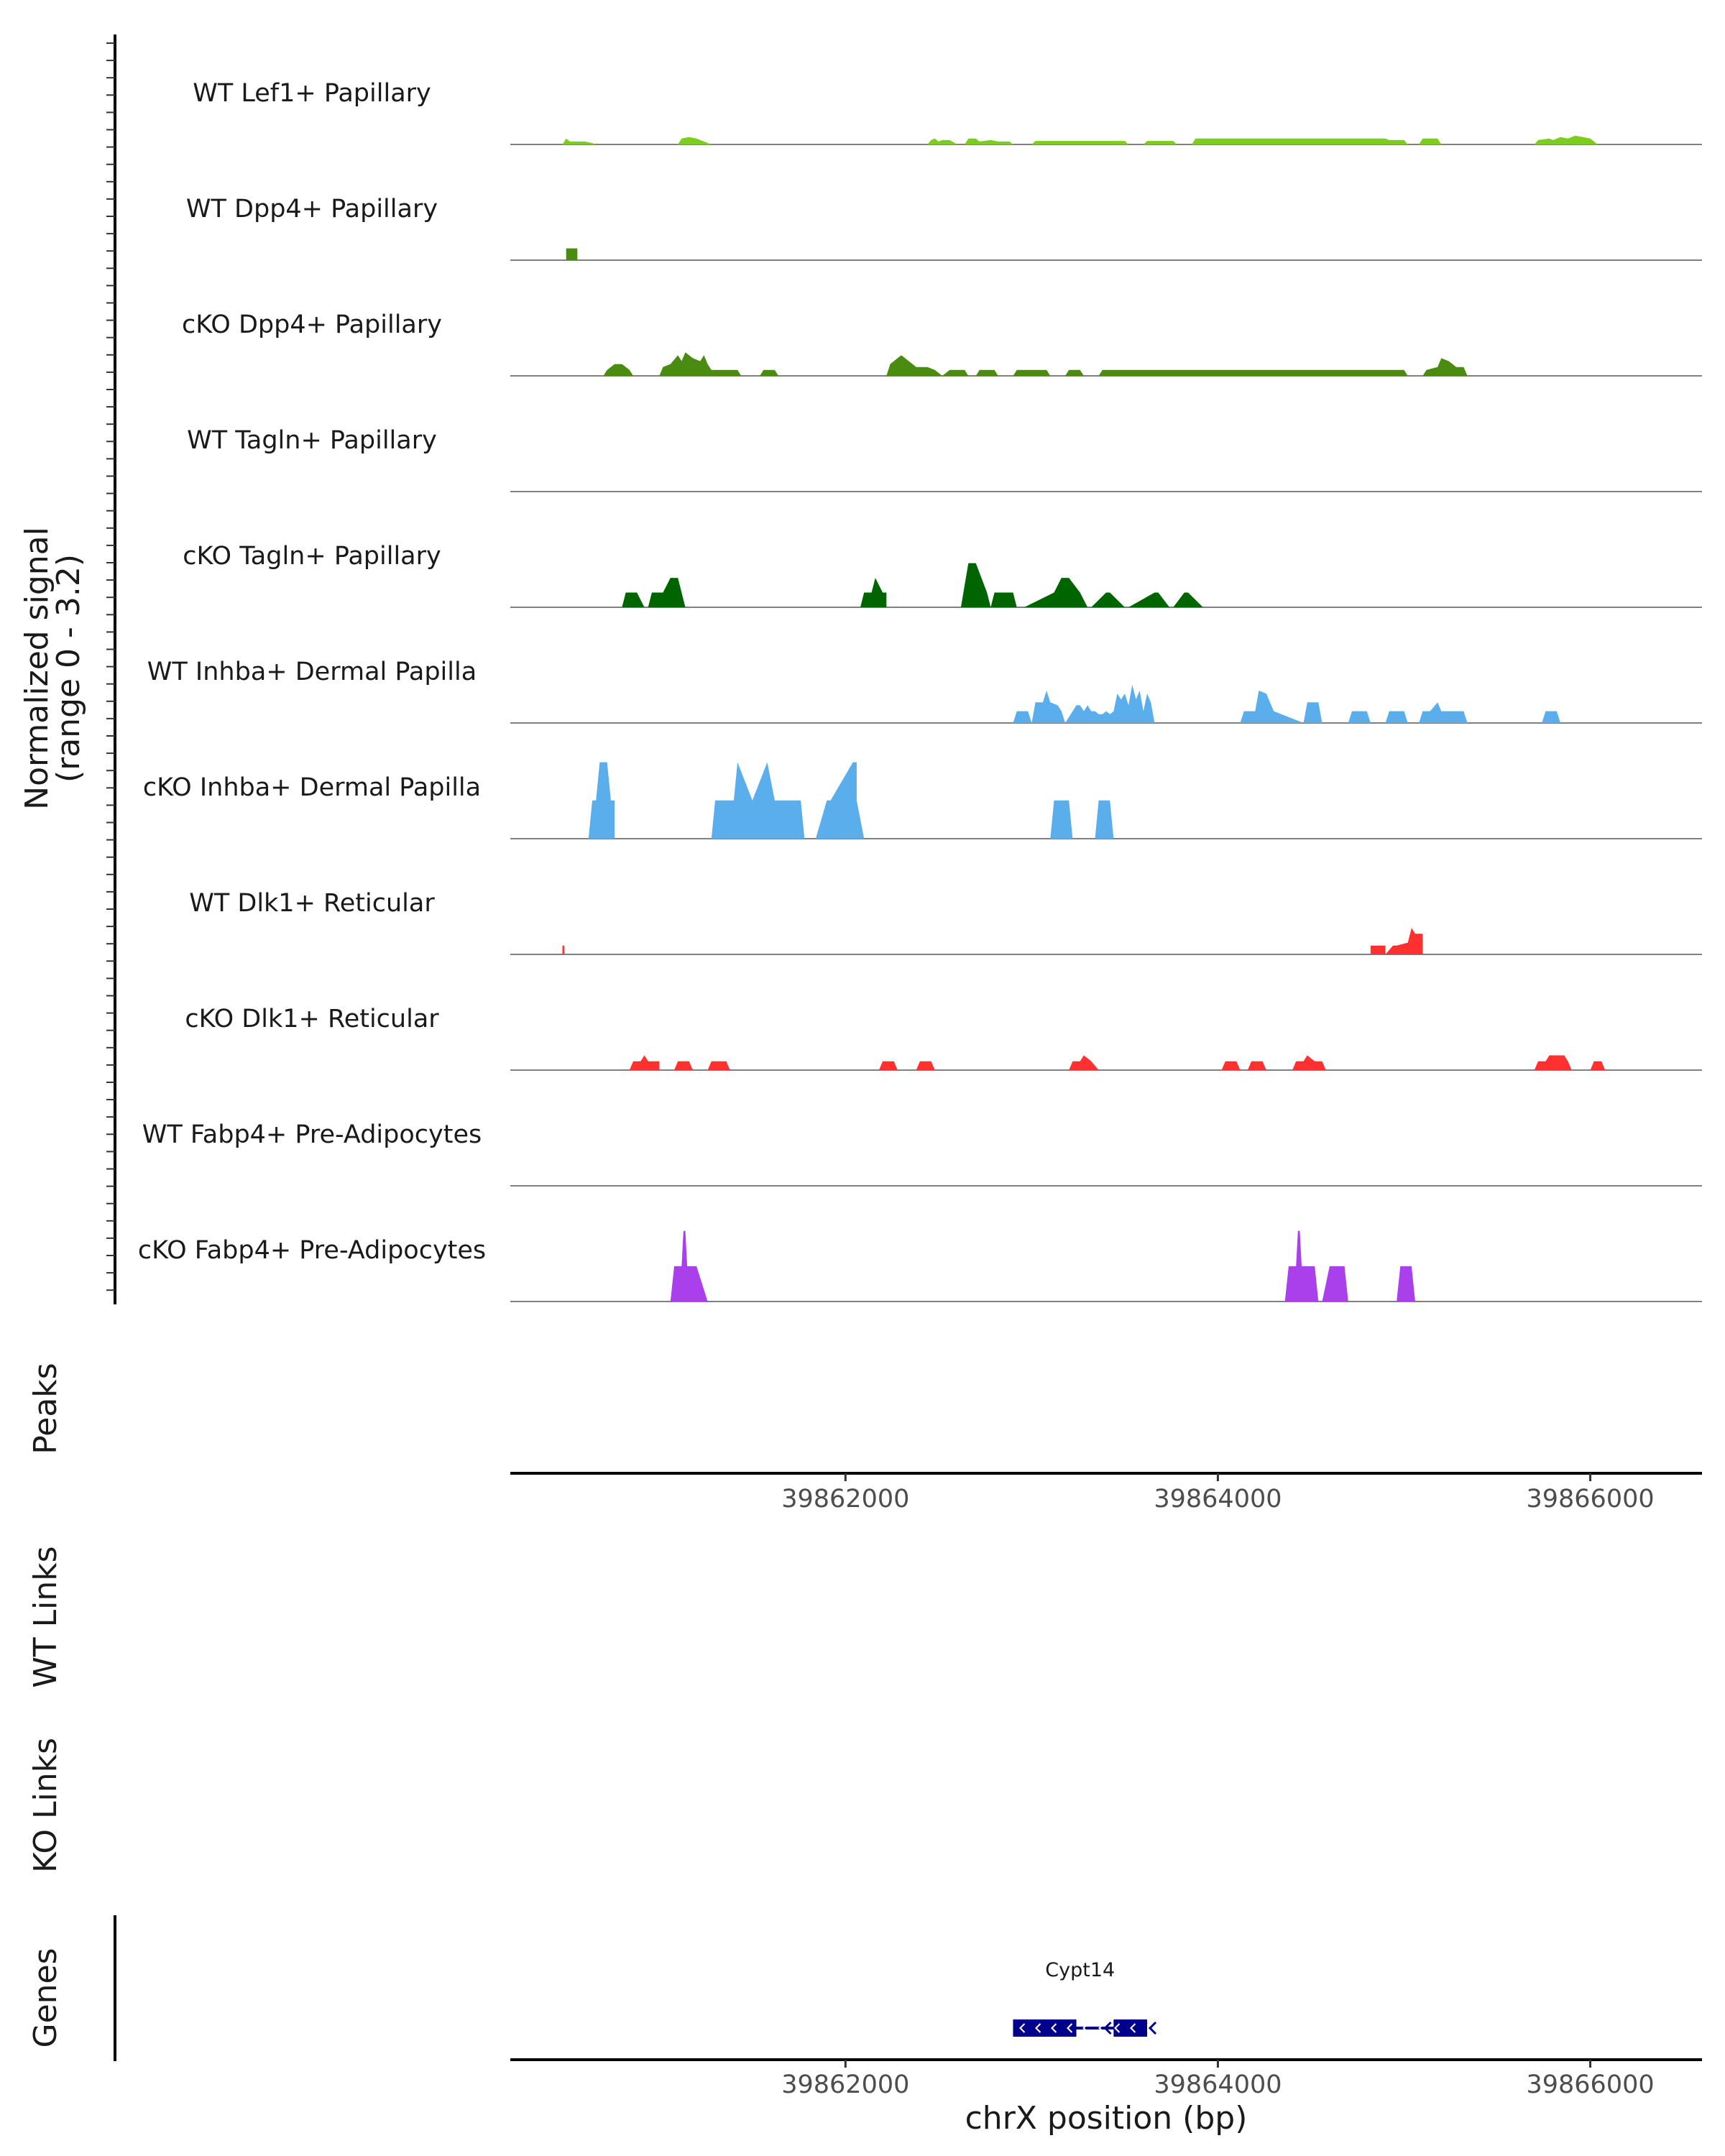 This screenshot has height=2156, width=1725. Describe the element at coordinates (45, 1998) in the screenshot. I see `genes-panel-label: Genes` at that location.